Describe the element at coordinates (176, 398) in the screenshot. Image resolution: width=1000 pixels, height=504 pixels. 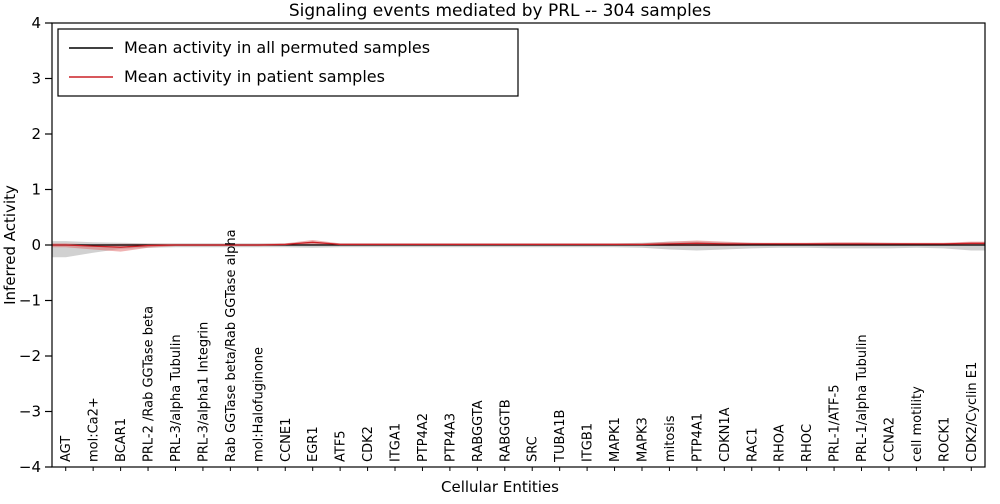
I see `category-label: PRL-3/alpha Tubulin` at that location.